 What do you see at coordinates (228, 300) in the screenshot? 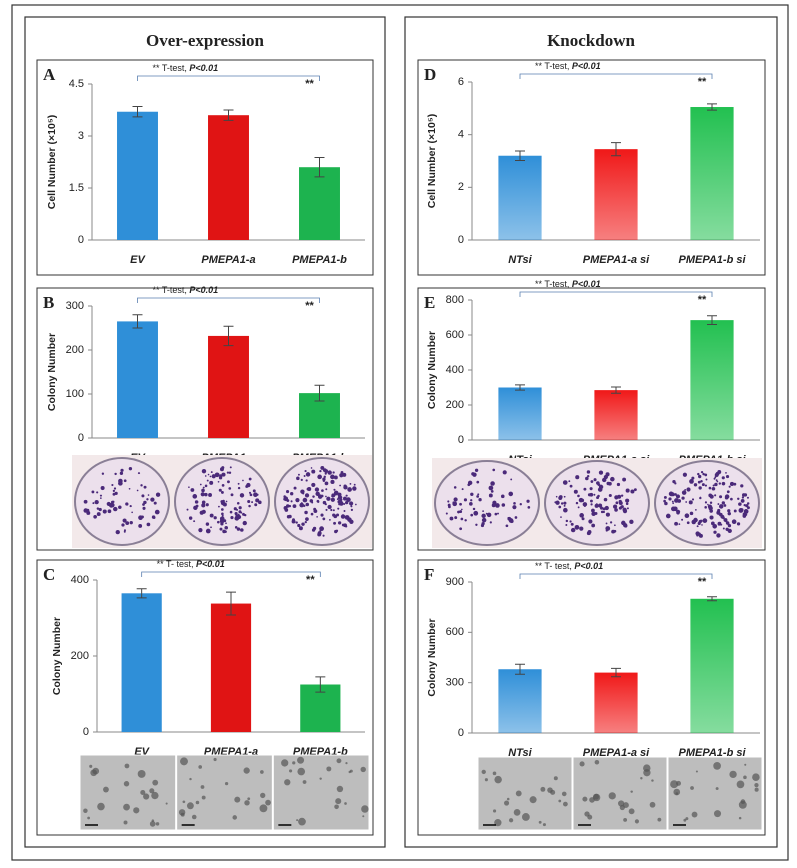
I see `significance-bracket` at bounding box center [228, 300].